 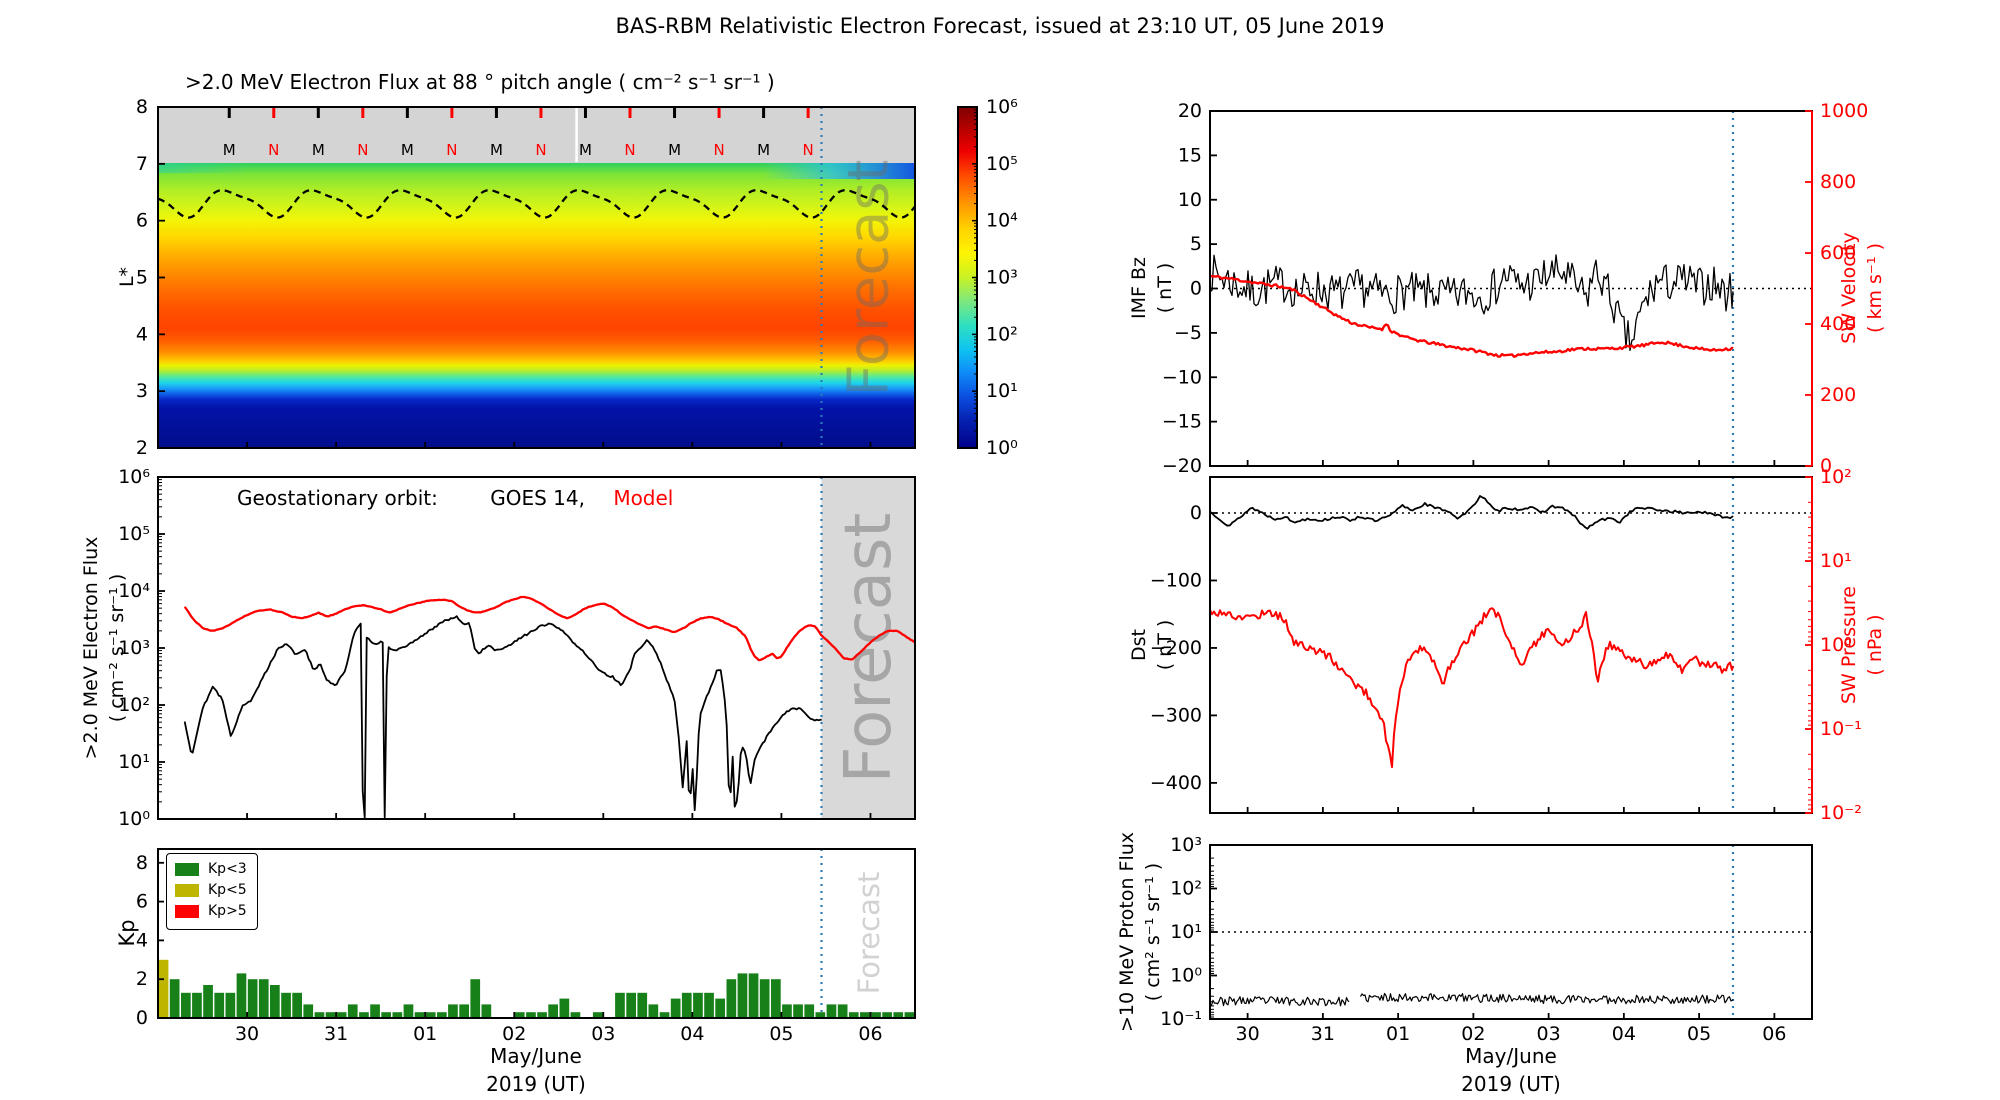 What do you see at coordinates (142, 902) in the screenshot?
I see `kp-tick-label: 6` at bounding box center [142, 902].